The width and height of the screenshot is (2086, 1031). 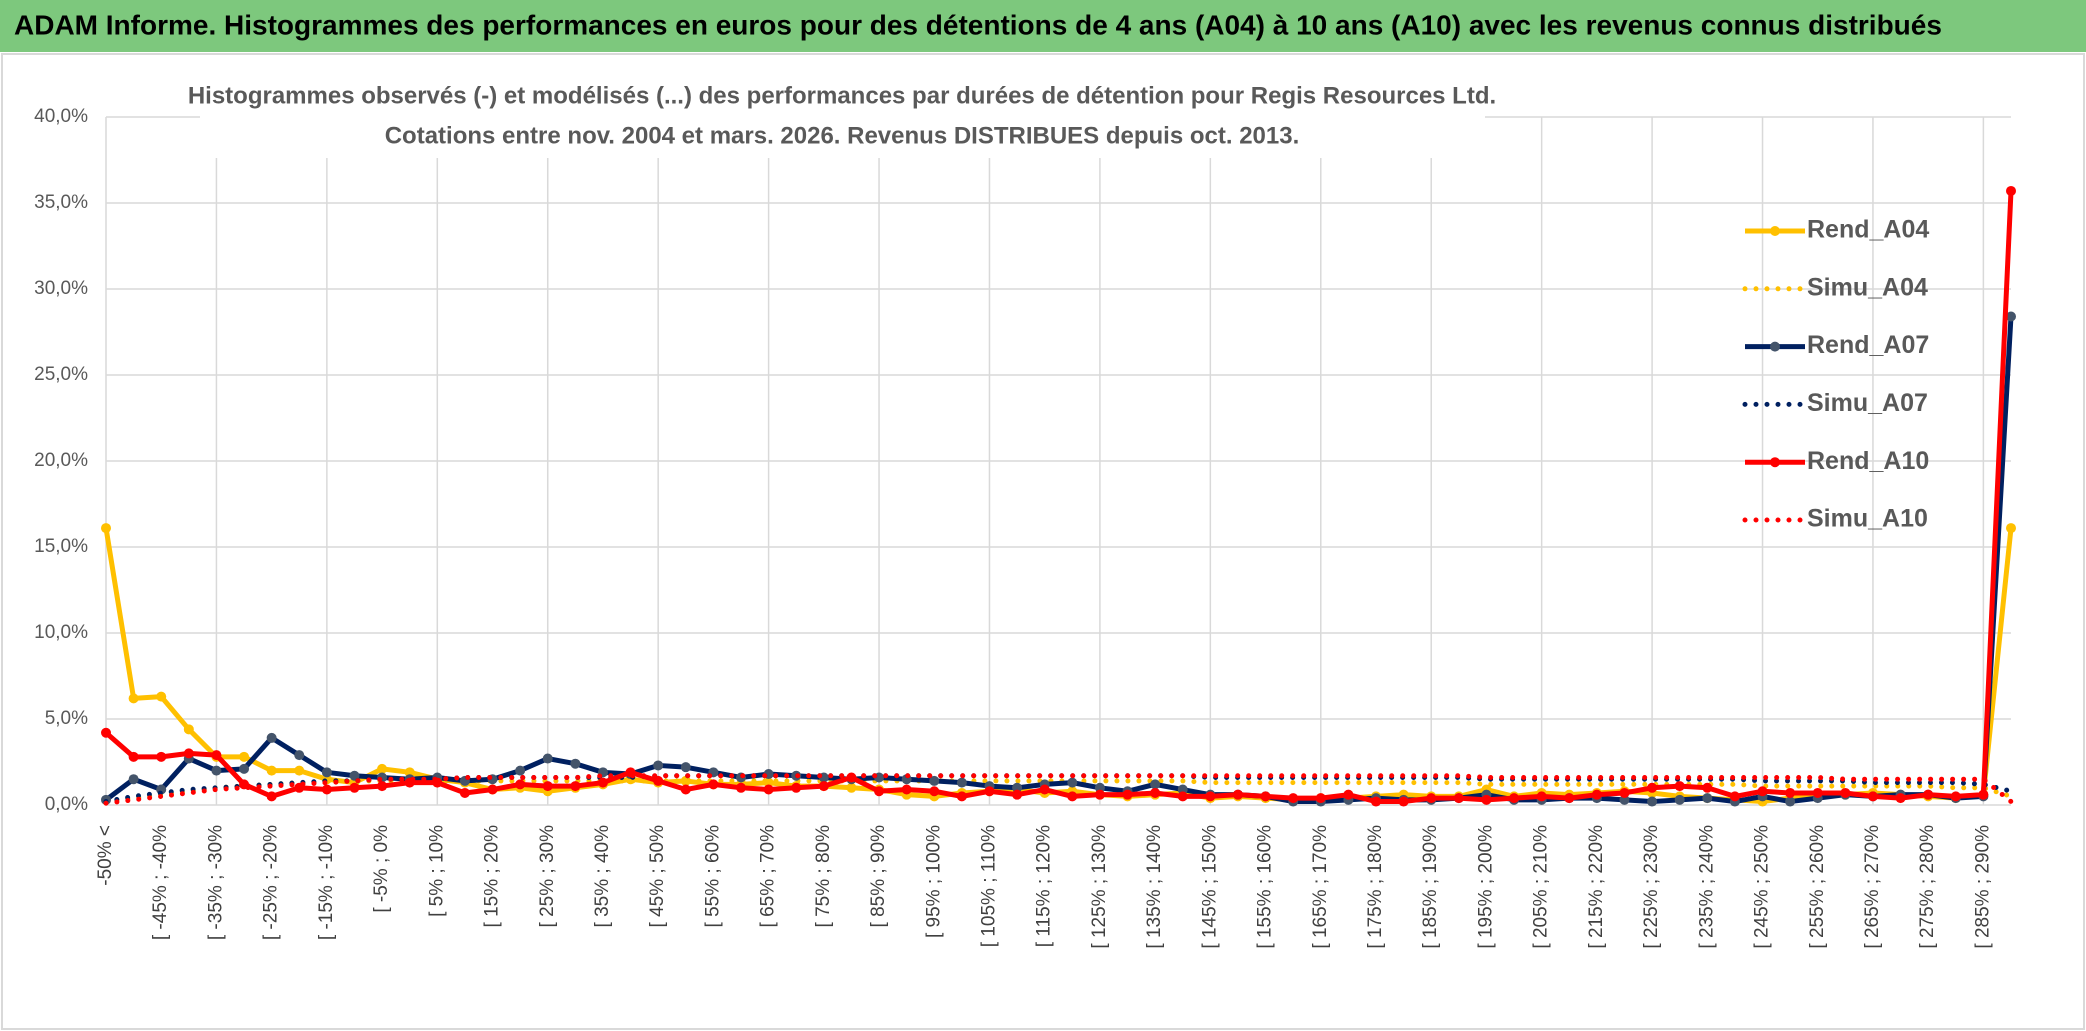 What do you see at coordinates (878, 876) in the screenshot?
I see `x-tick-label: [ 85% ; 90%` at bounding box center [878, 876].